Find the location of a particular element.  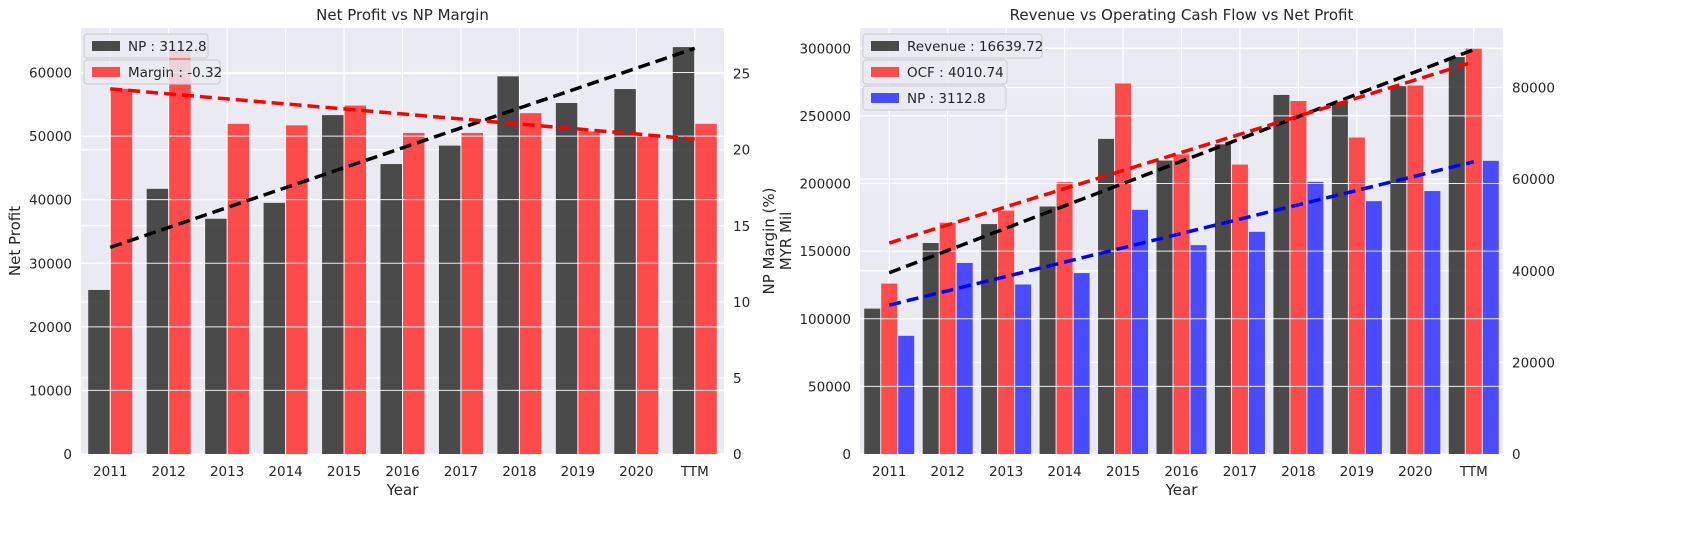

bar-2-TTM is located at coordinates (706, 288).